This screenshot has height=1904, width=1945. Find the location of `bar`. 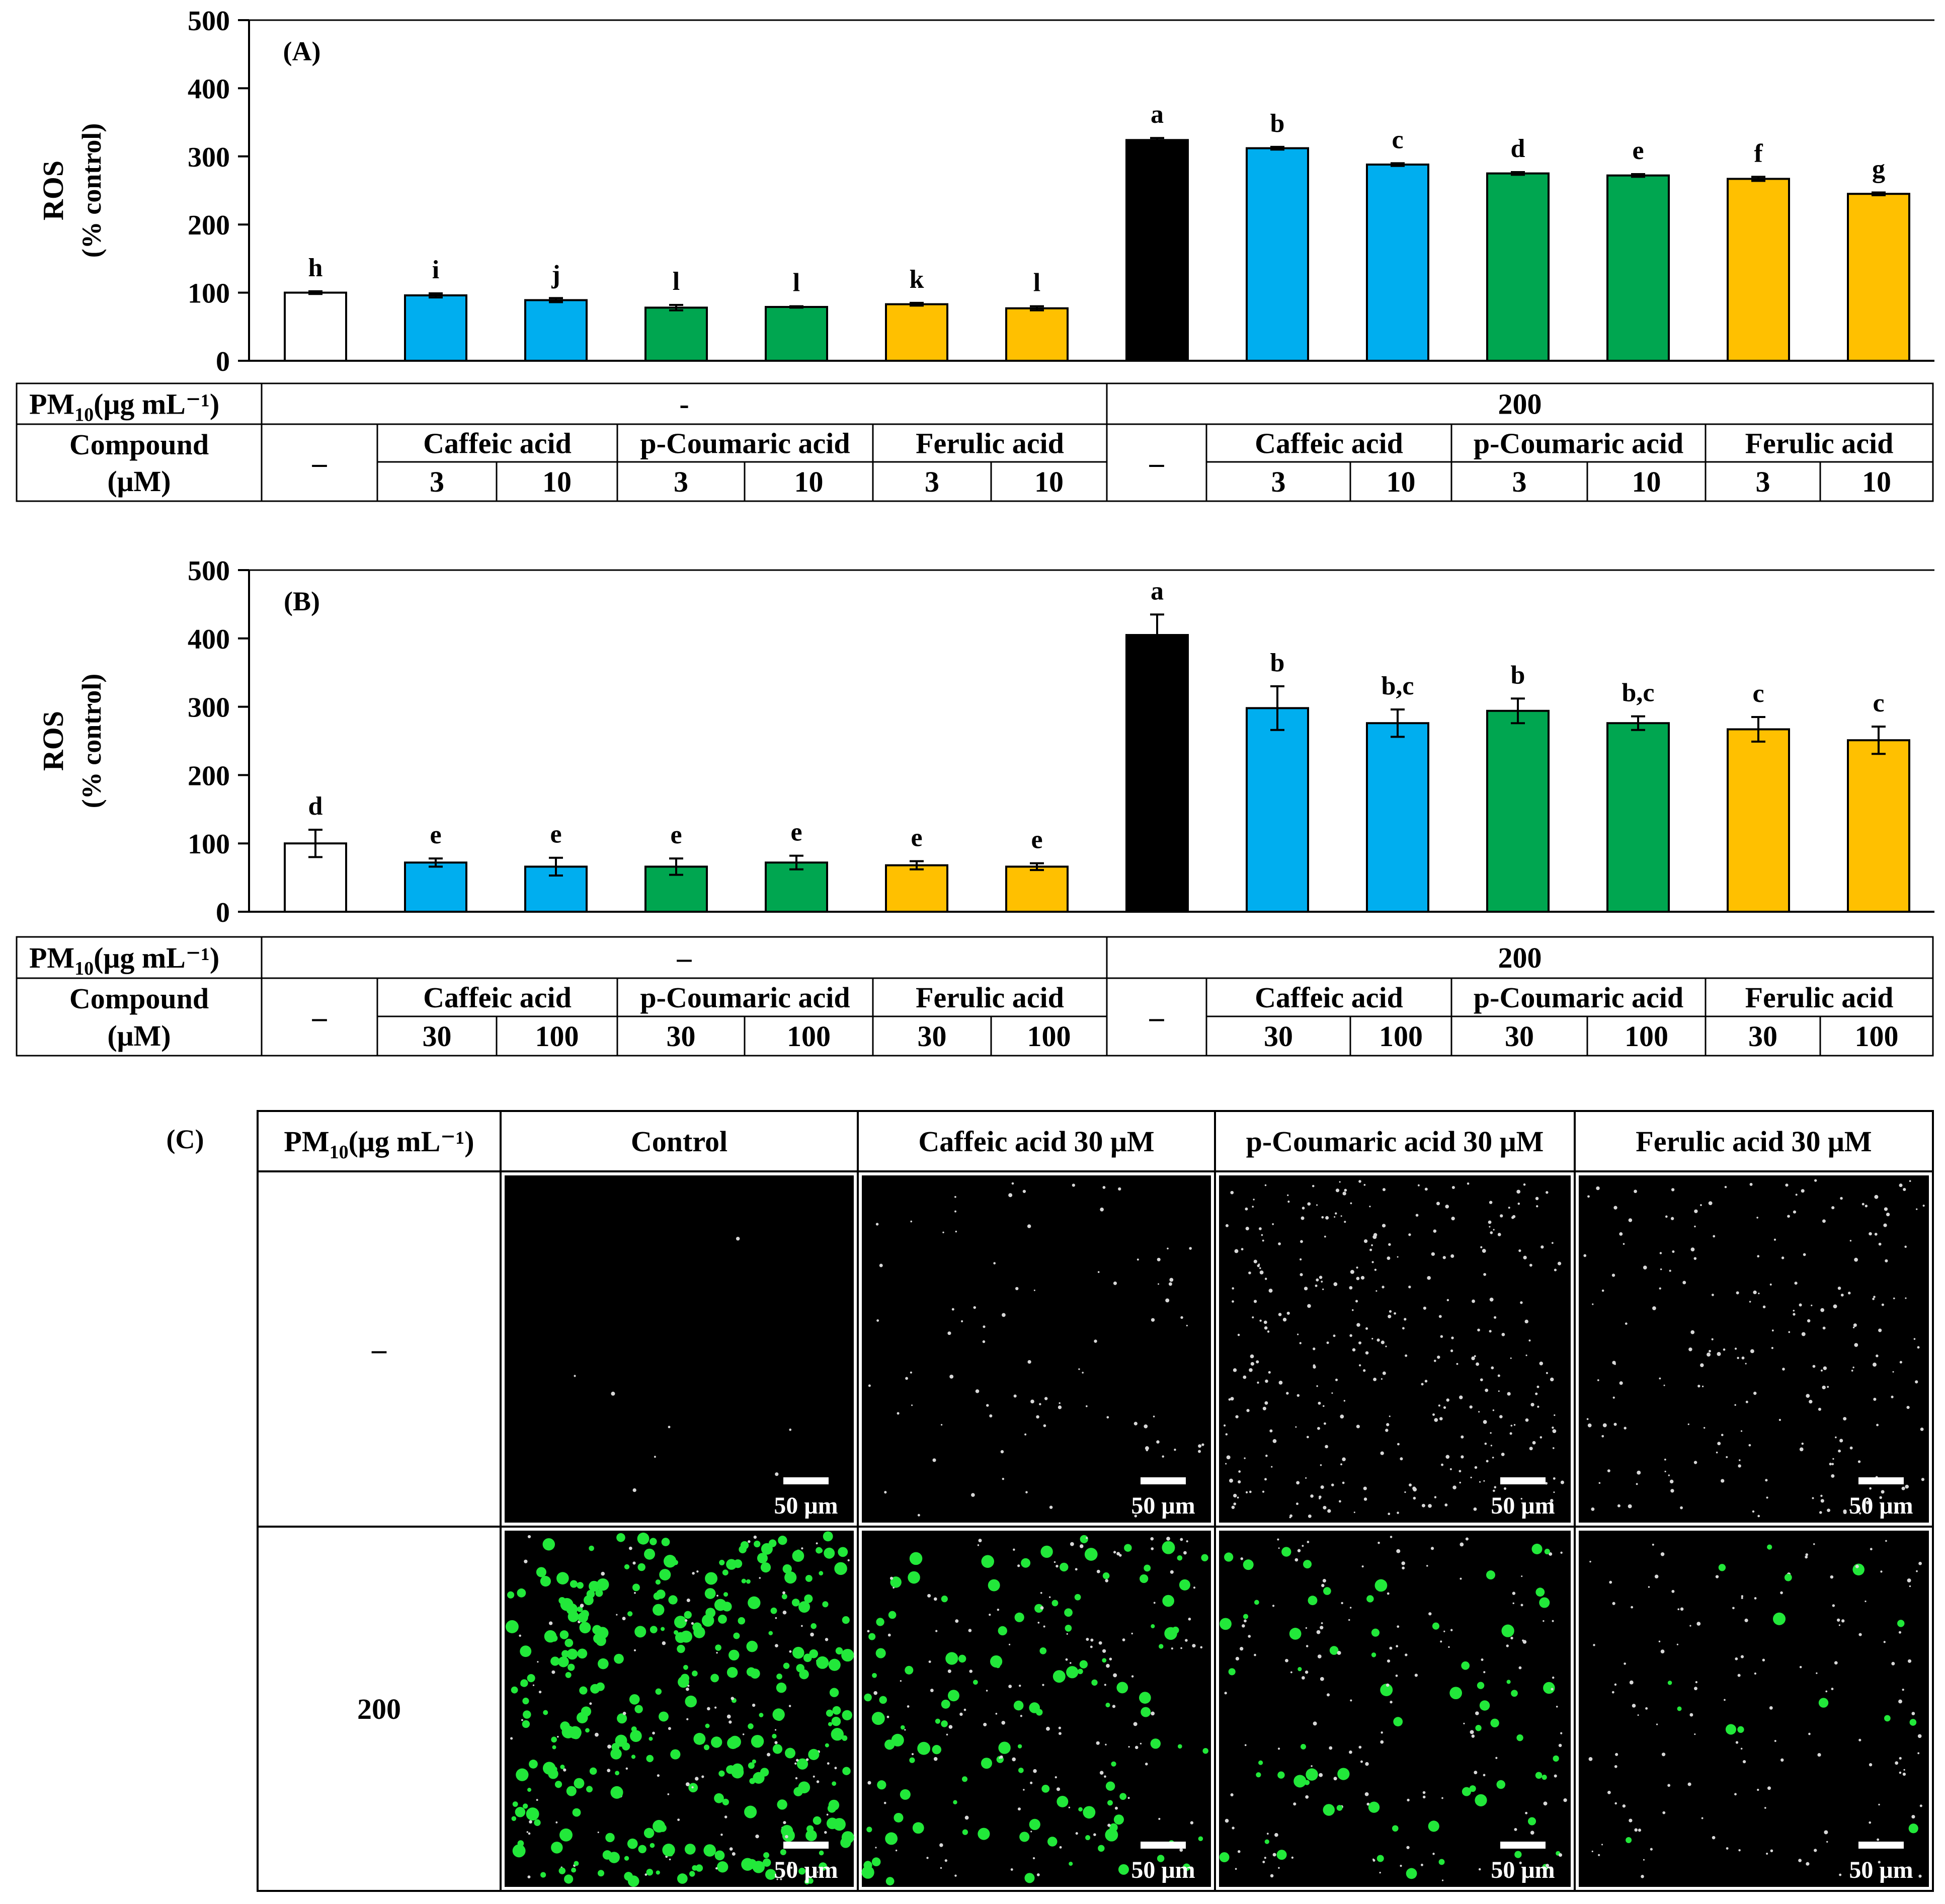

bar is located at coordinates (1037, 334).